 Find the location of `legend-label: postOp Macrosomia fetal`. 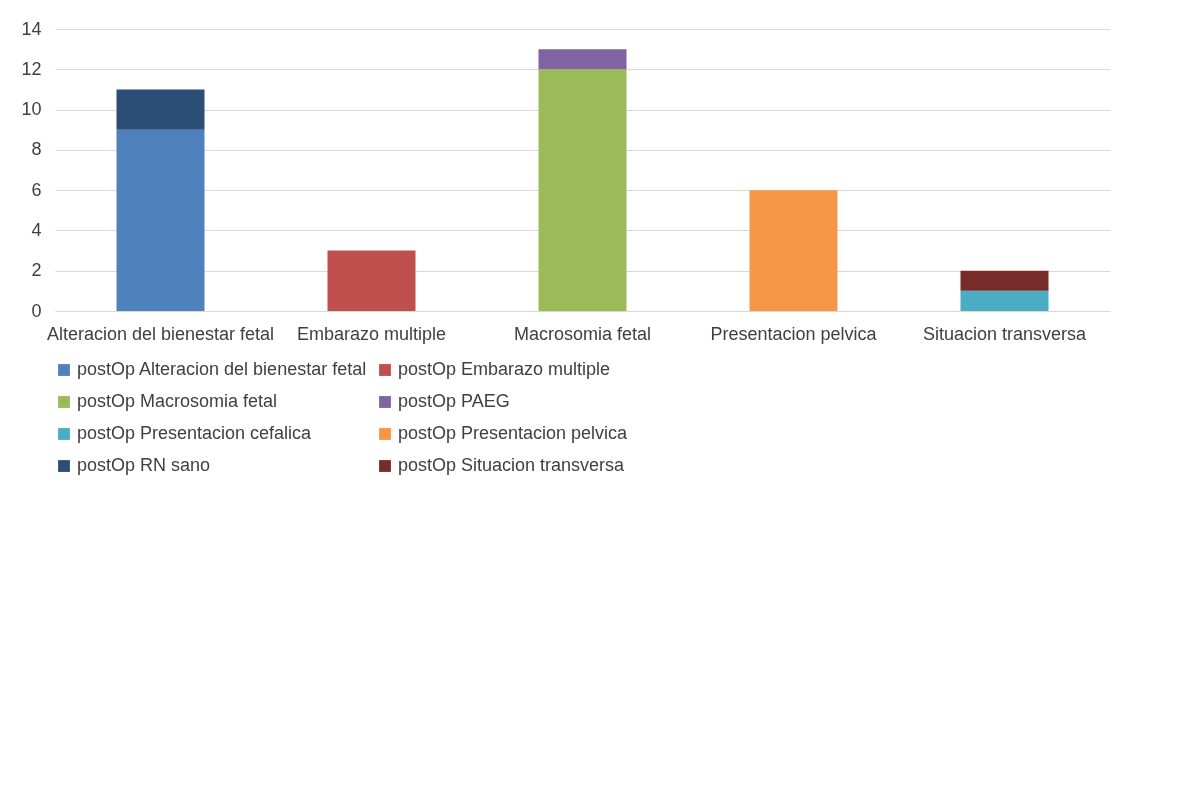

legend-label: postOp Macrosomia fetal is located at coordinates (177, 401).